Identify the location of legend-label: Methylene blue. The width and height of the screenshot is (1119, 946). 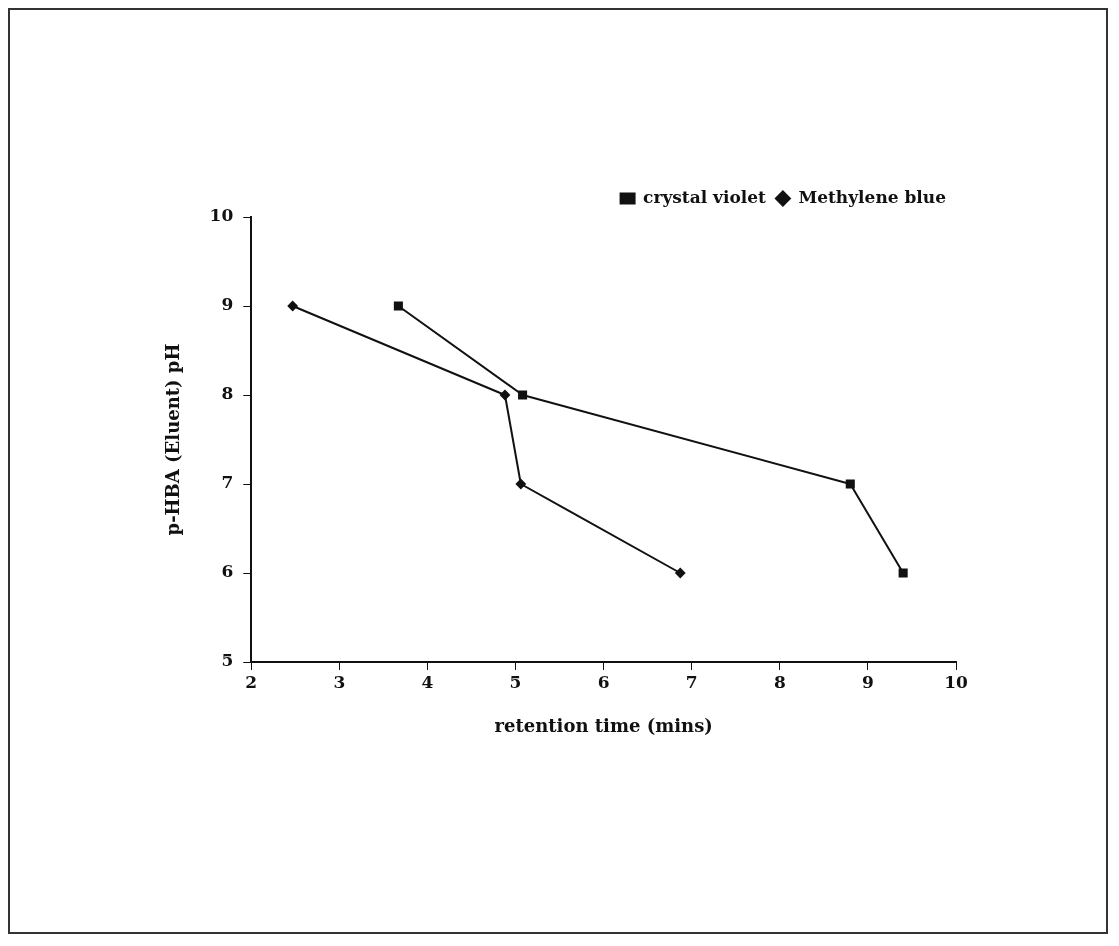
(872, 196).